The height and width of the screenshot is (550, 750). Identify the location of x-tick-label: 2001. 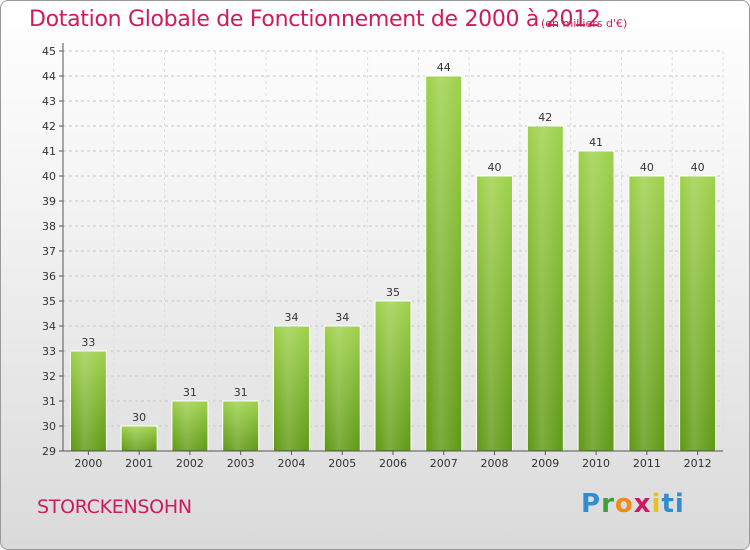
(139, 463).